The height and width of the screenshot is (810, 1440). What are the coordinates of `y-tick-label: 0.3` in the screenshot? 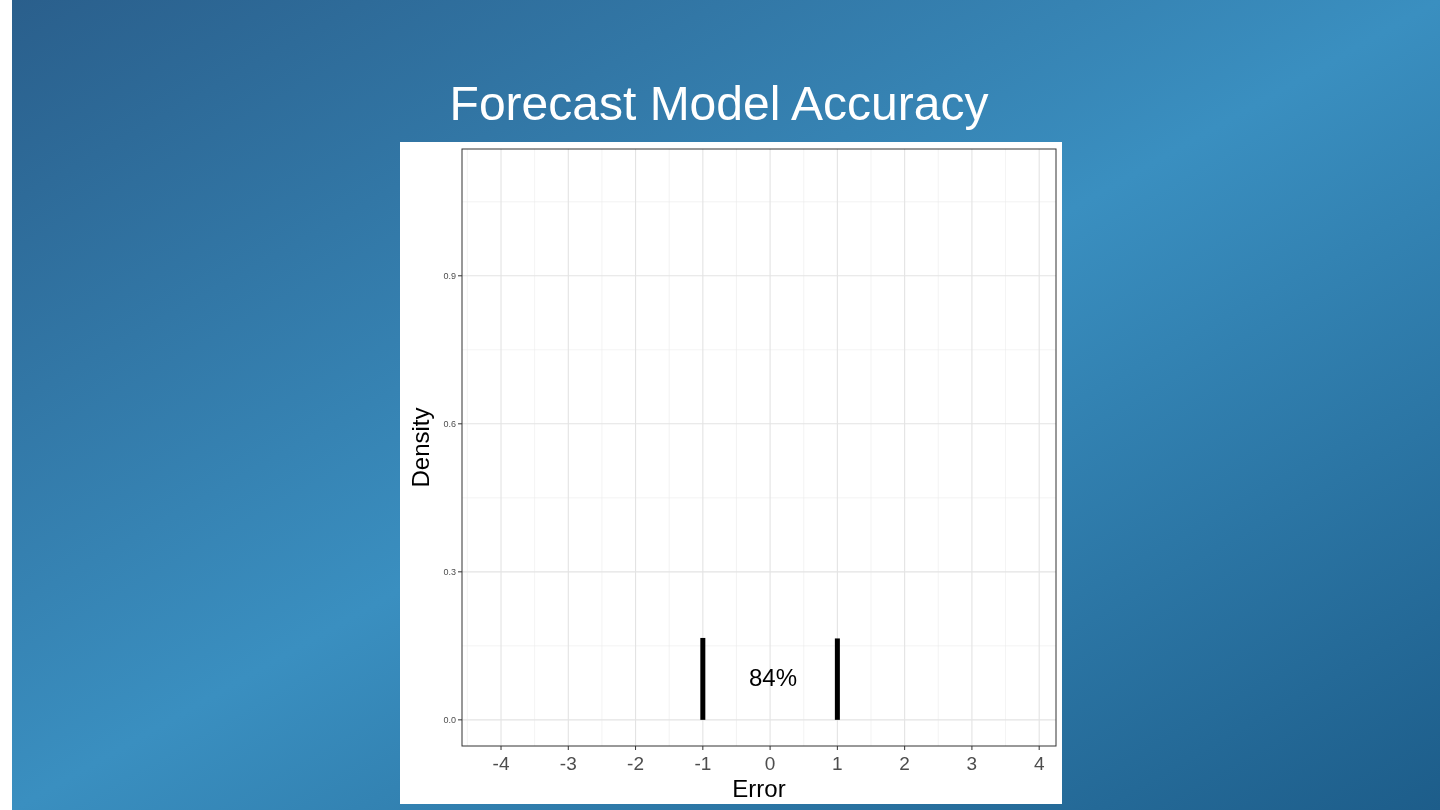 It's located at (449, 571).